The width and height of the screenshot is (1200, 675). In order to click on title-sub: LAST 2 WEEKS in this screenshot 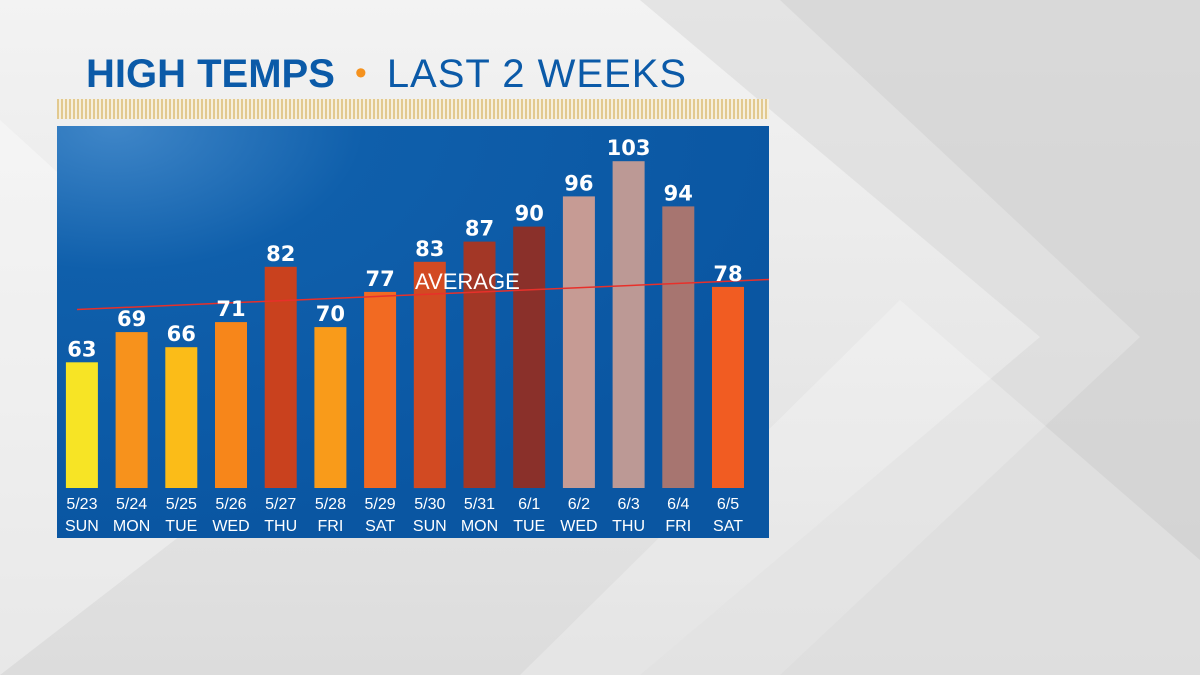, I will do `click(537, 74)`.